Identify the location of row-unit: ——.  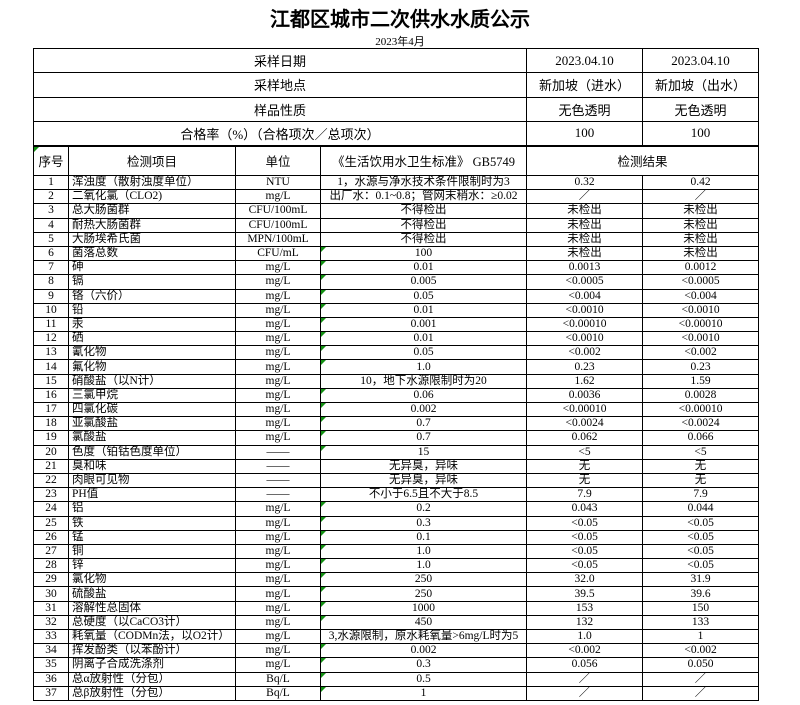
(278, 480).